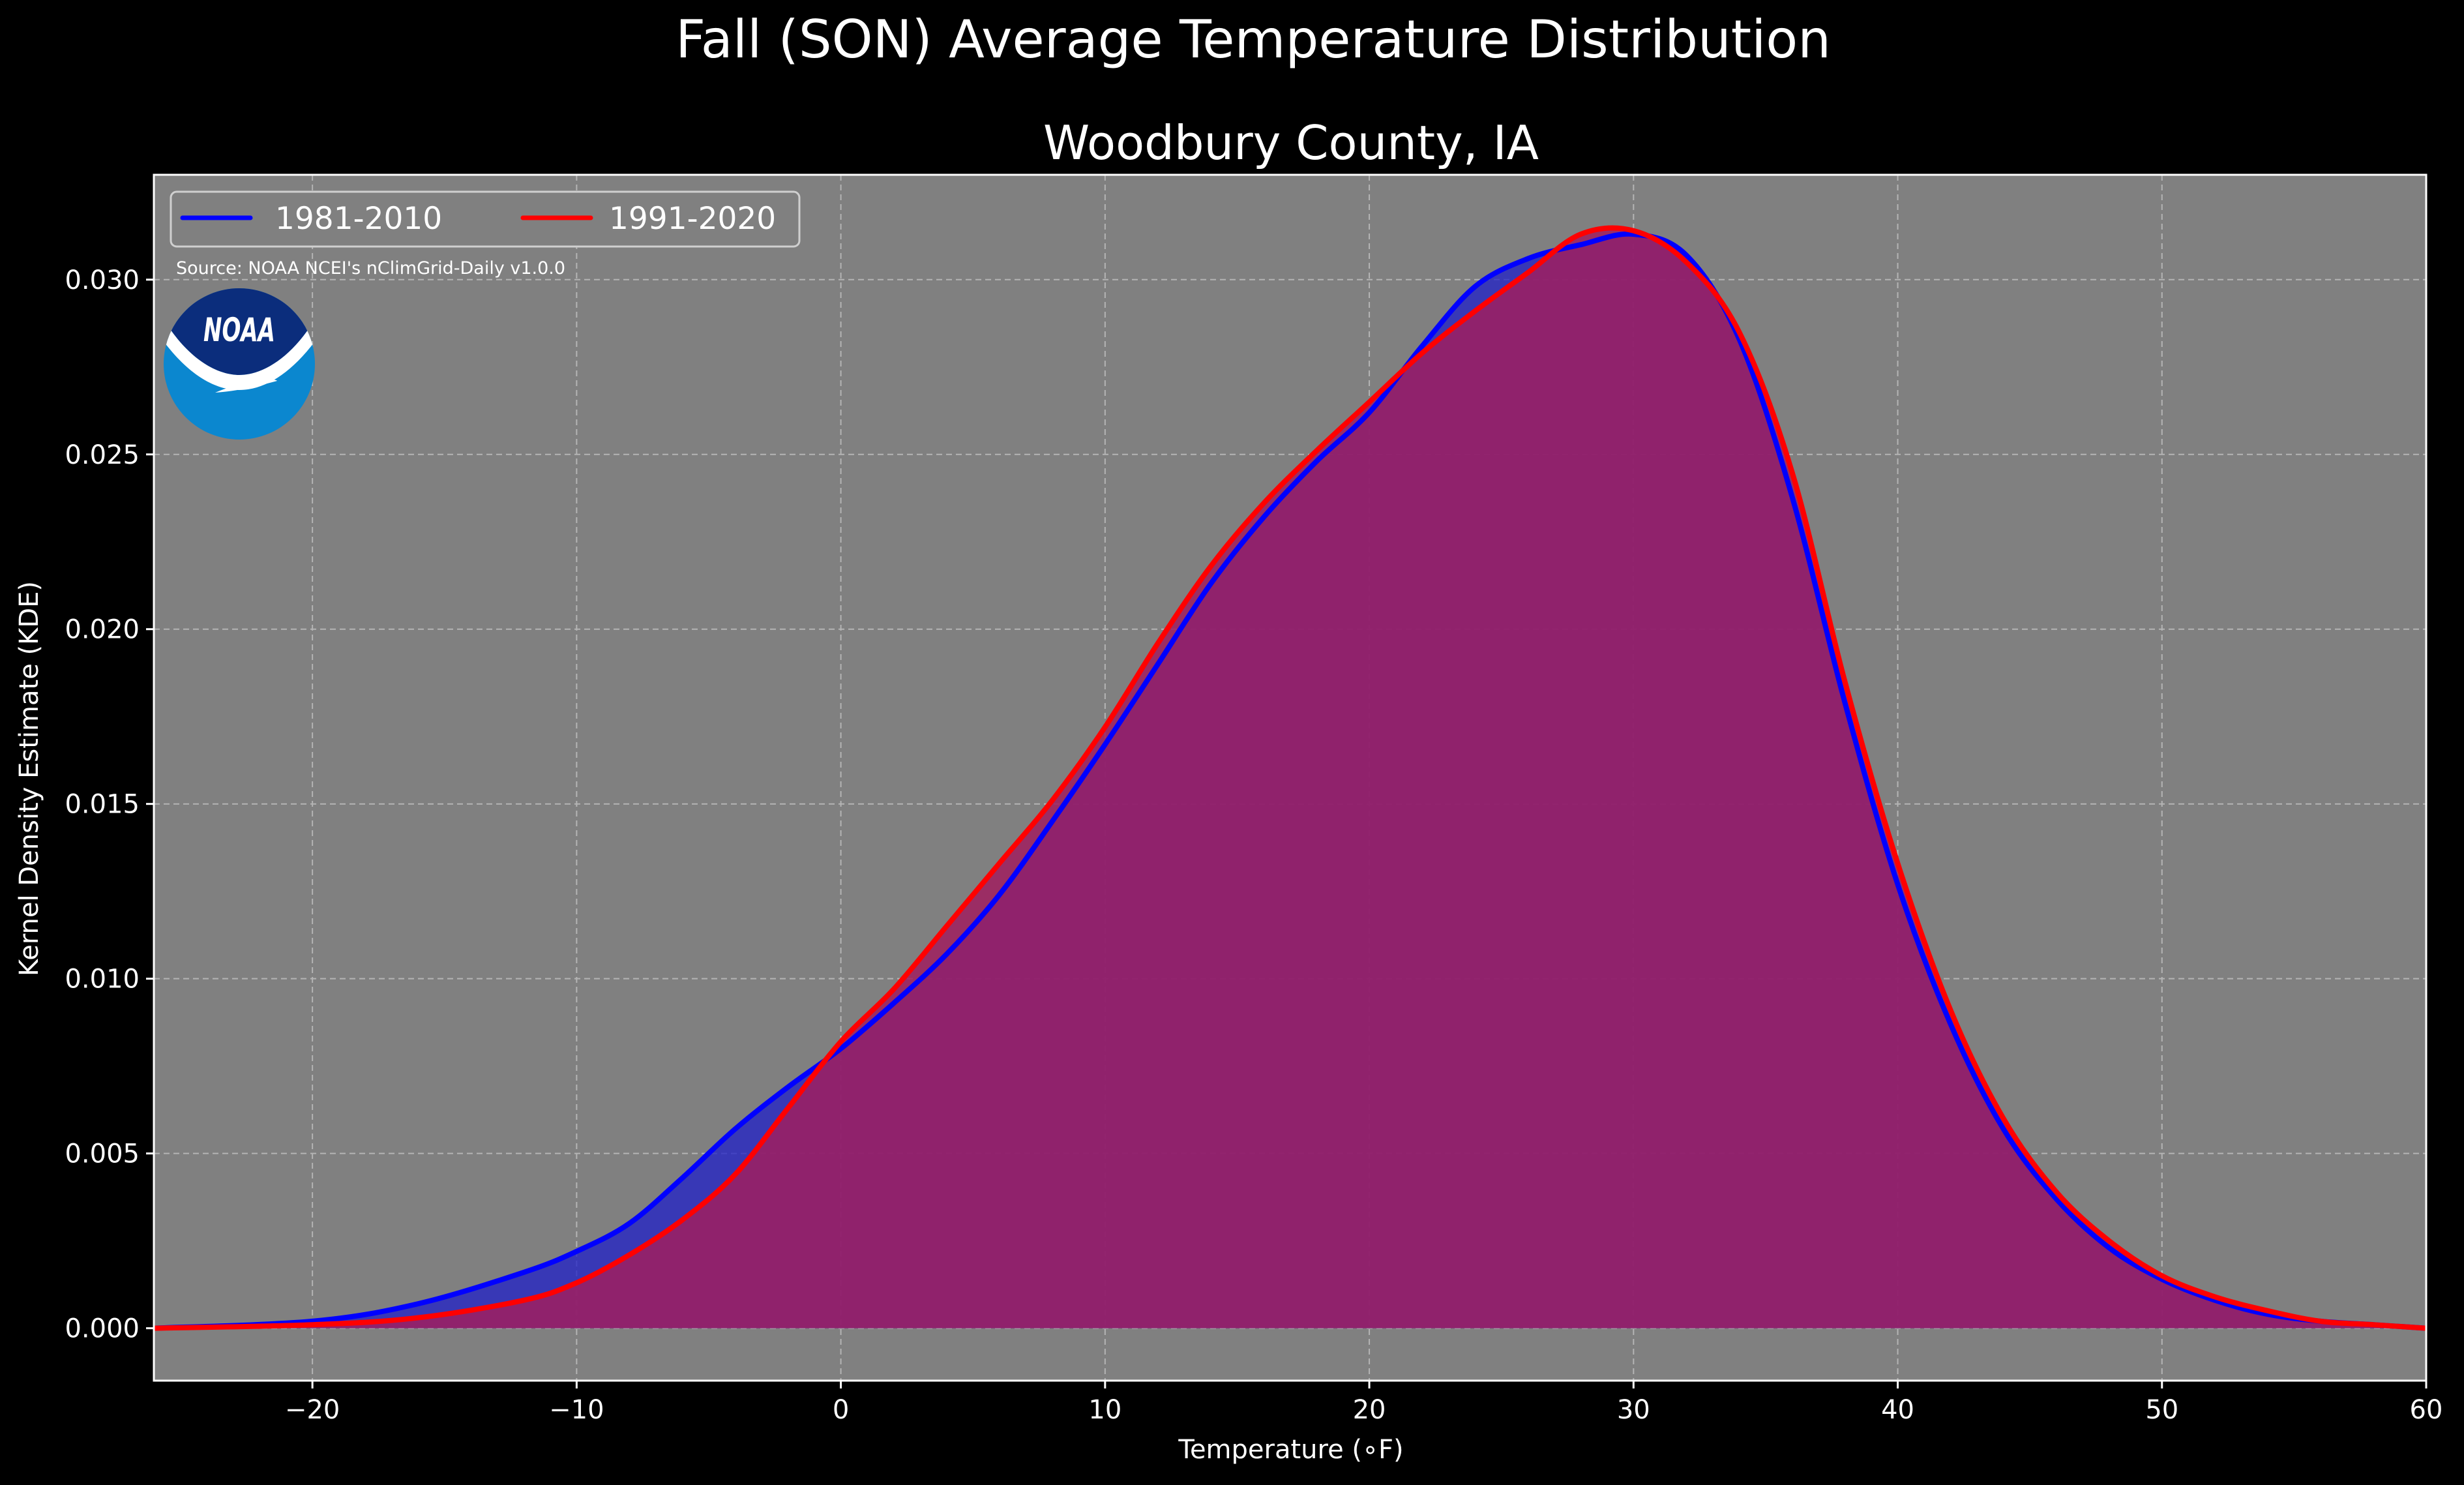  Describe the element at coordinates (2426, 1410) in the screenshot. I see `x-tick-label: 60` at that location.